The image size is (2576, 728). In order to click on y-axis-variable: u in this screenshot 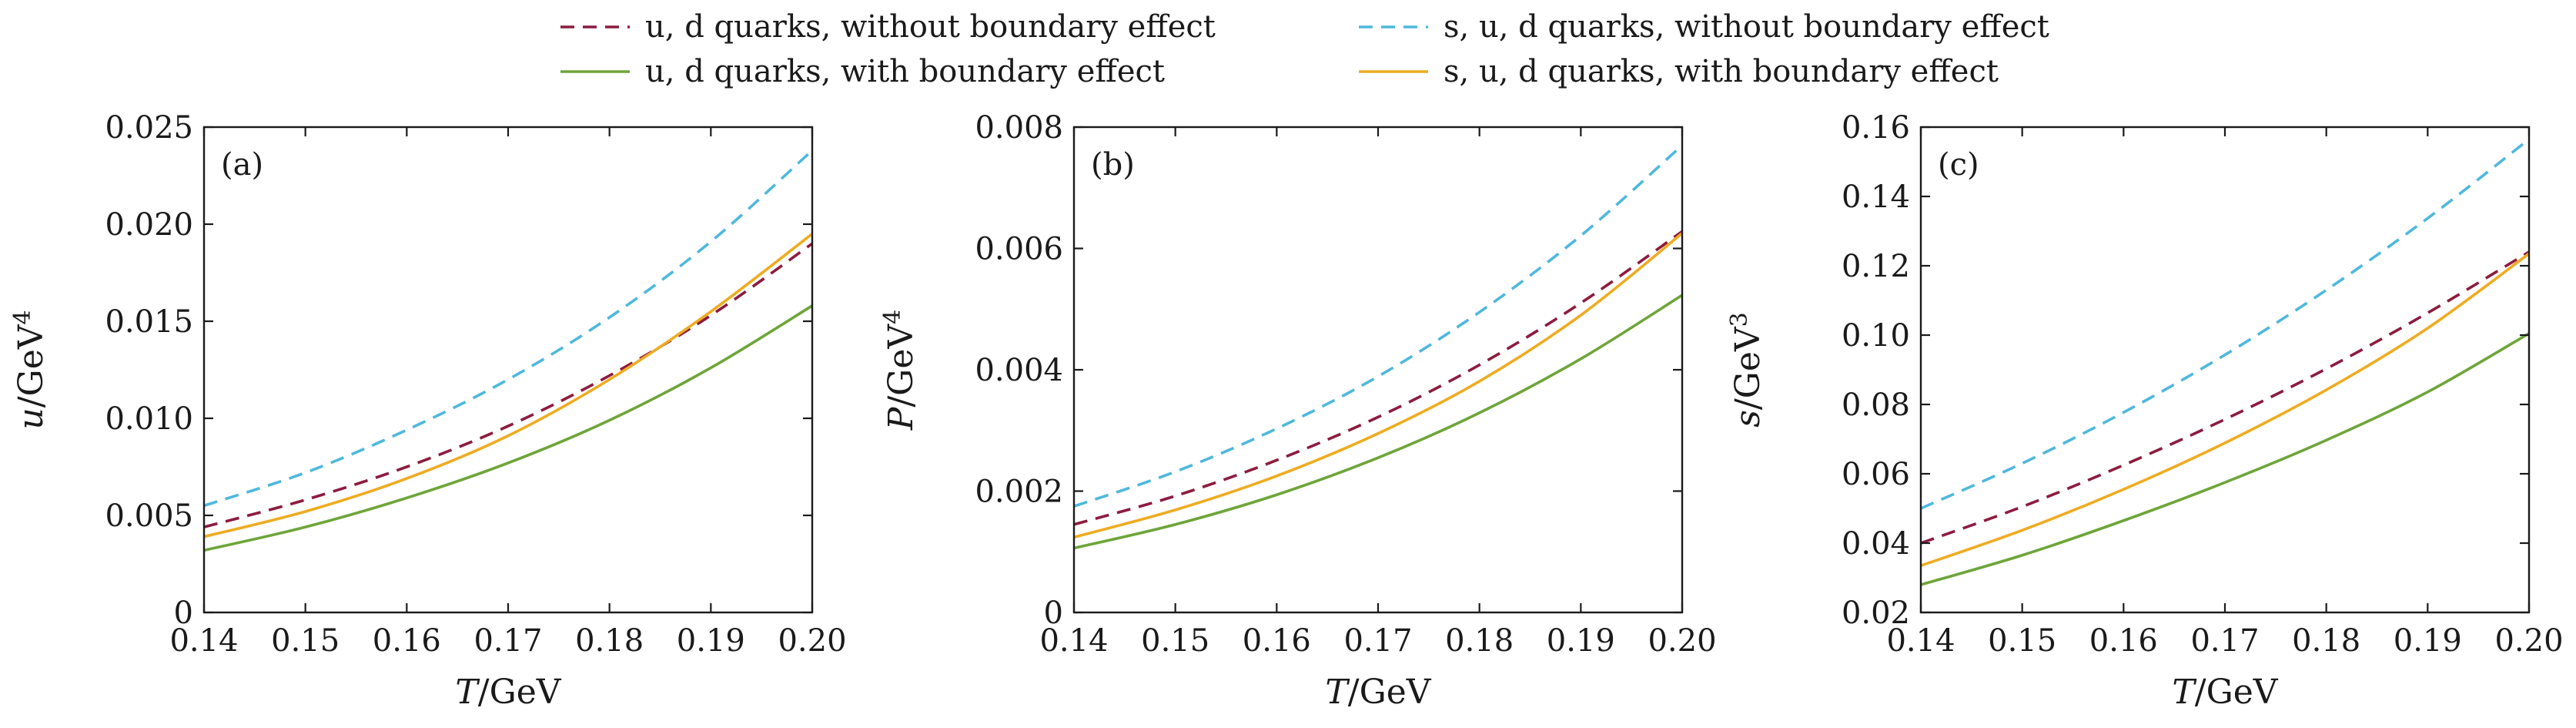, I will do `click(31, 419)`.